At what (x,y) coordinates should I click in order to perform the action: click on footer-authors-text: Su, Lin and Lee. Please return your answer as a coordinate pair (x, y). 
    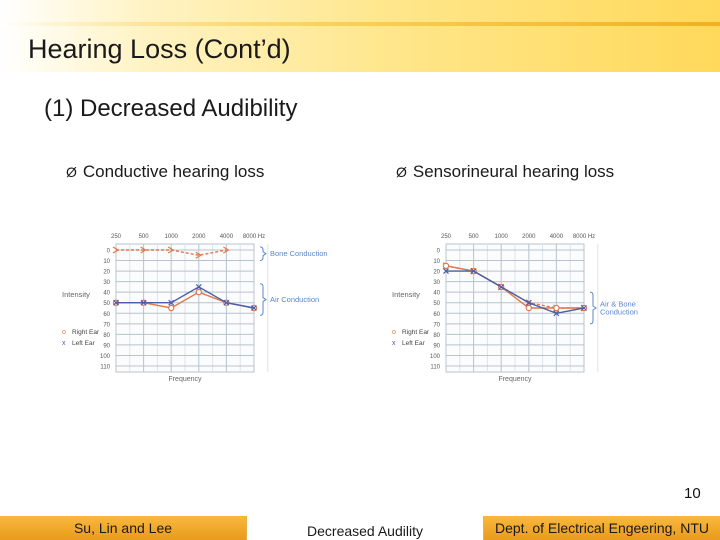
    Looking at the image, I should click on (123, 528).